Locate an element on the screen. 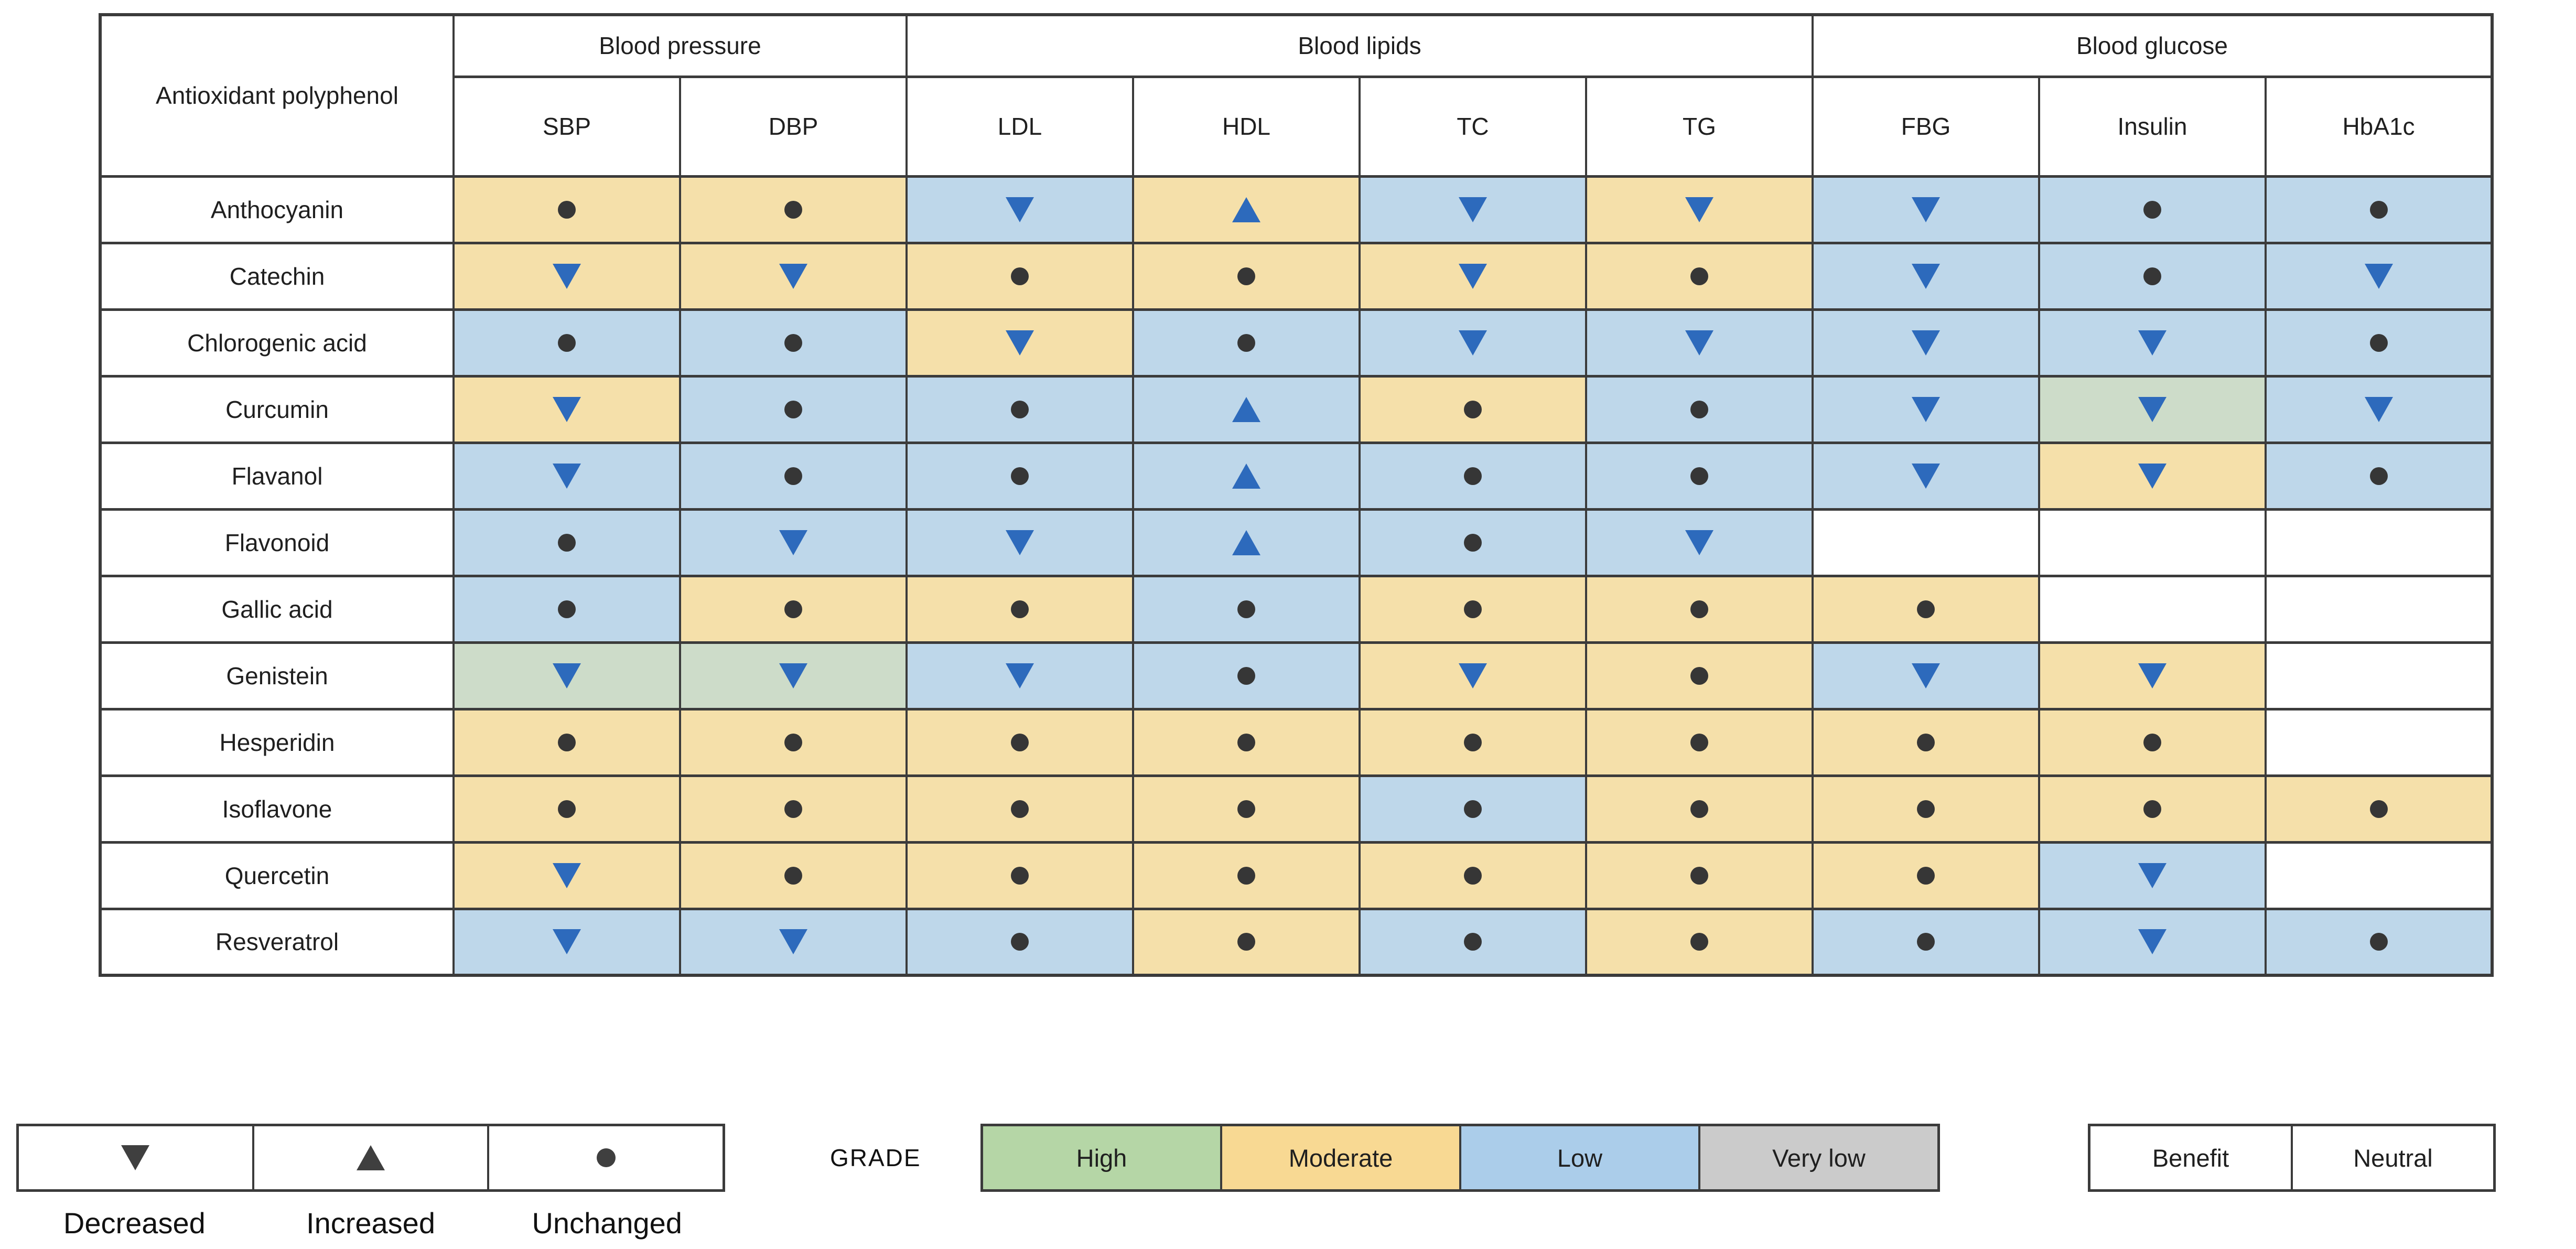 Image resolution: width=2576 pixels, height=1249 pixels. outcome-cell-benefit: Benefit is located at coordinates (2190, 1158).